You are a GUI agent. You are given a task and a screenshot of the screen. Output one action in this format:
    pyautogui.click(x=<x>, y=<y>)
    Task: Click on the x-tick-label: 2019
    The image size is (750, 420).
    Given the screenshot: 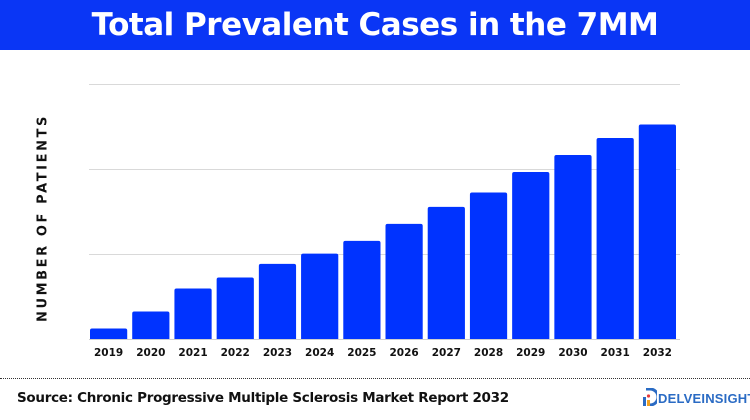 What is the action you would take?
    pyautogui.click(x=108, y=353)
    